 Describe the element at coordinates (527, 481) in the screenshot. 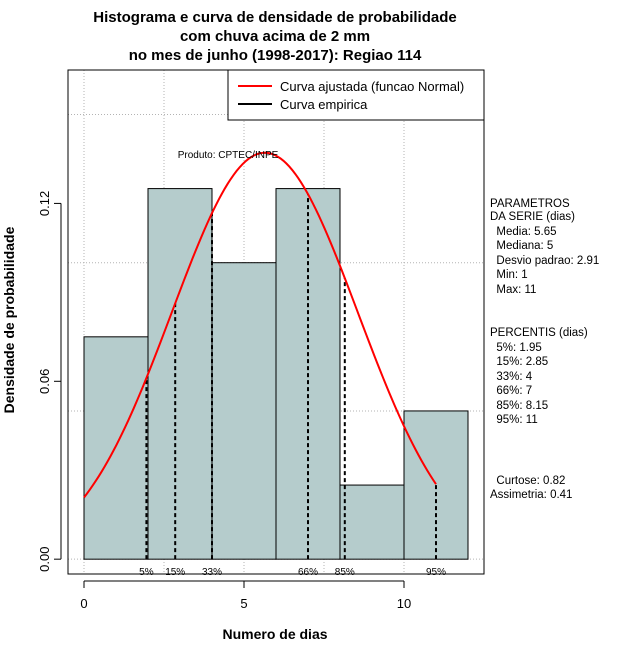

I see `stats-line: Curtose: 0.82` at that location.